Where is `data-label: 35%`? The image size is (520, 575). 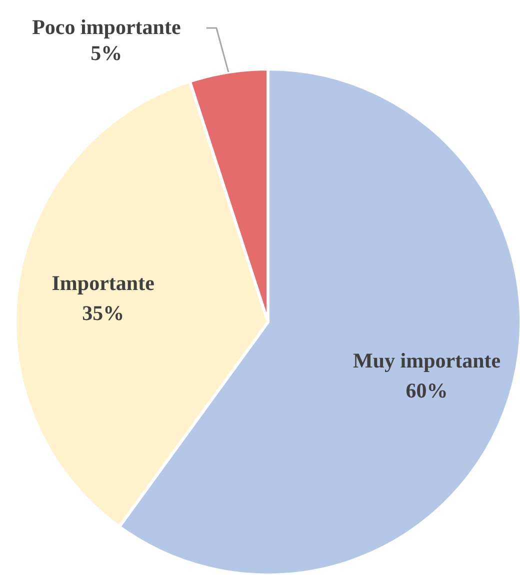
data-label: 35% is located at coordinates (103, 312).